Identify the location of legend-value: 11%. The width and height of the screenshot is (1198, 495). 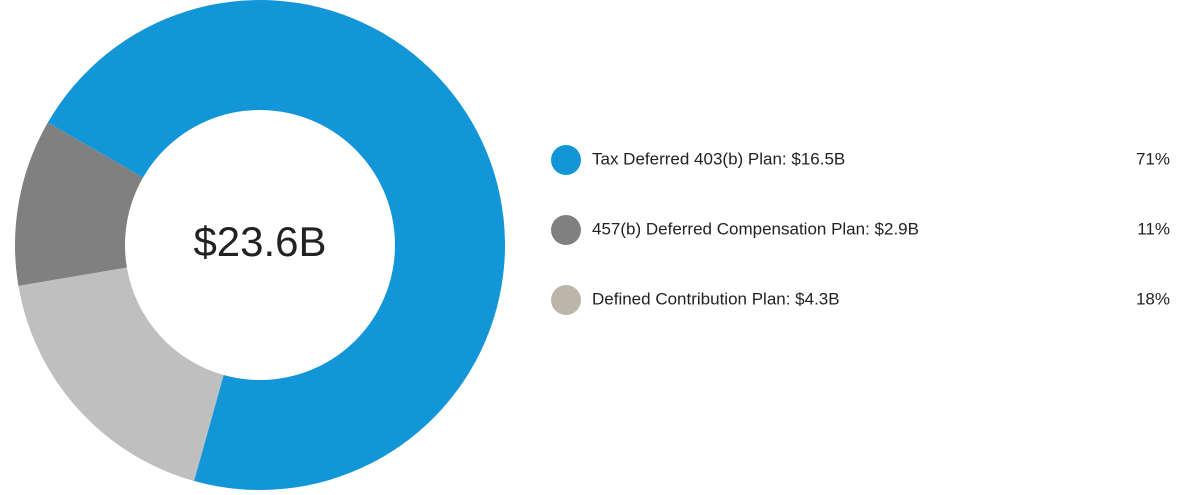
(1153, 228).